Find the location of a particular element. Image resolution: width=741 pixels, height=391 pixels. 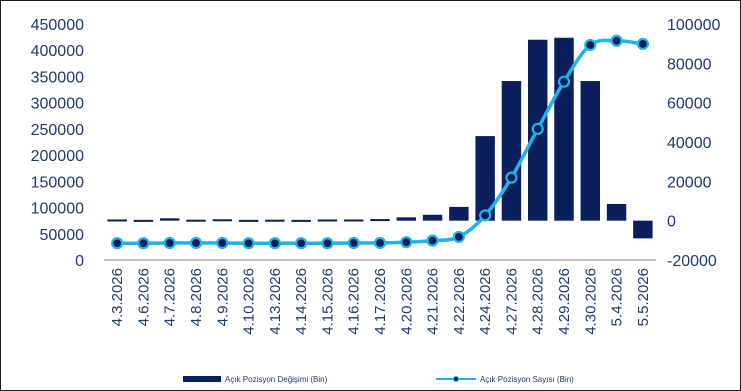

y-left-tick-label: 100000 is located at coordinates (57, 209).